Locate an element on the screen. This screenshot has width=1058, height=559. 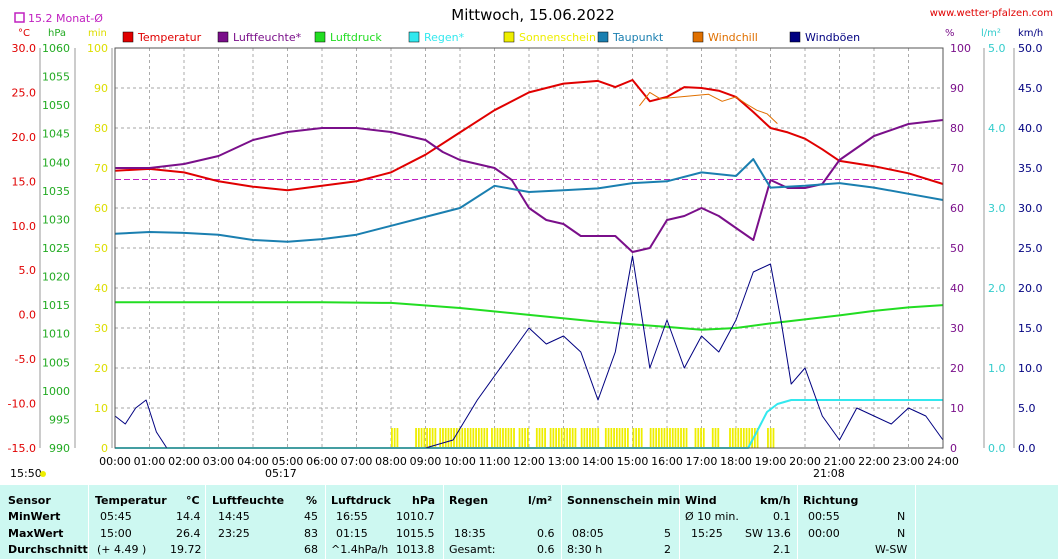
min-dir-val: N is located at coordinates (901, 516).